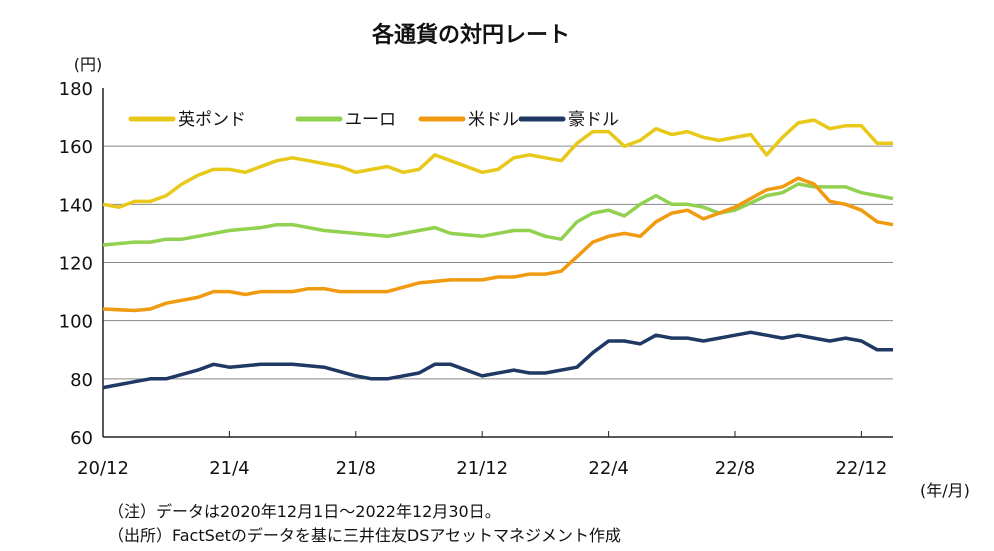  Describe the element at coordinates (76, 205) in the screenshot. I see `y-tick-label: 140` at that location.